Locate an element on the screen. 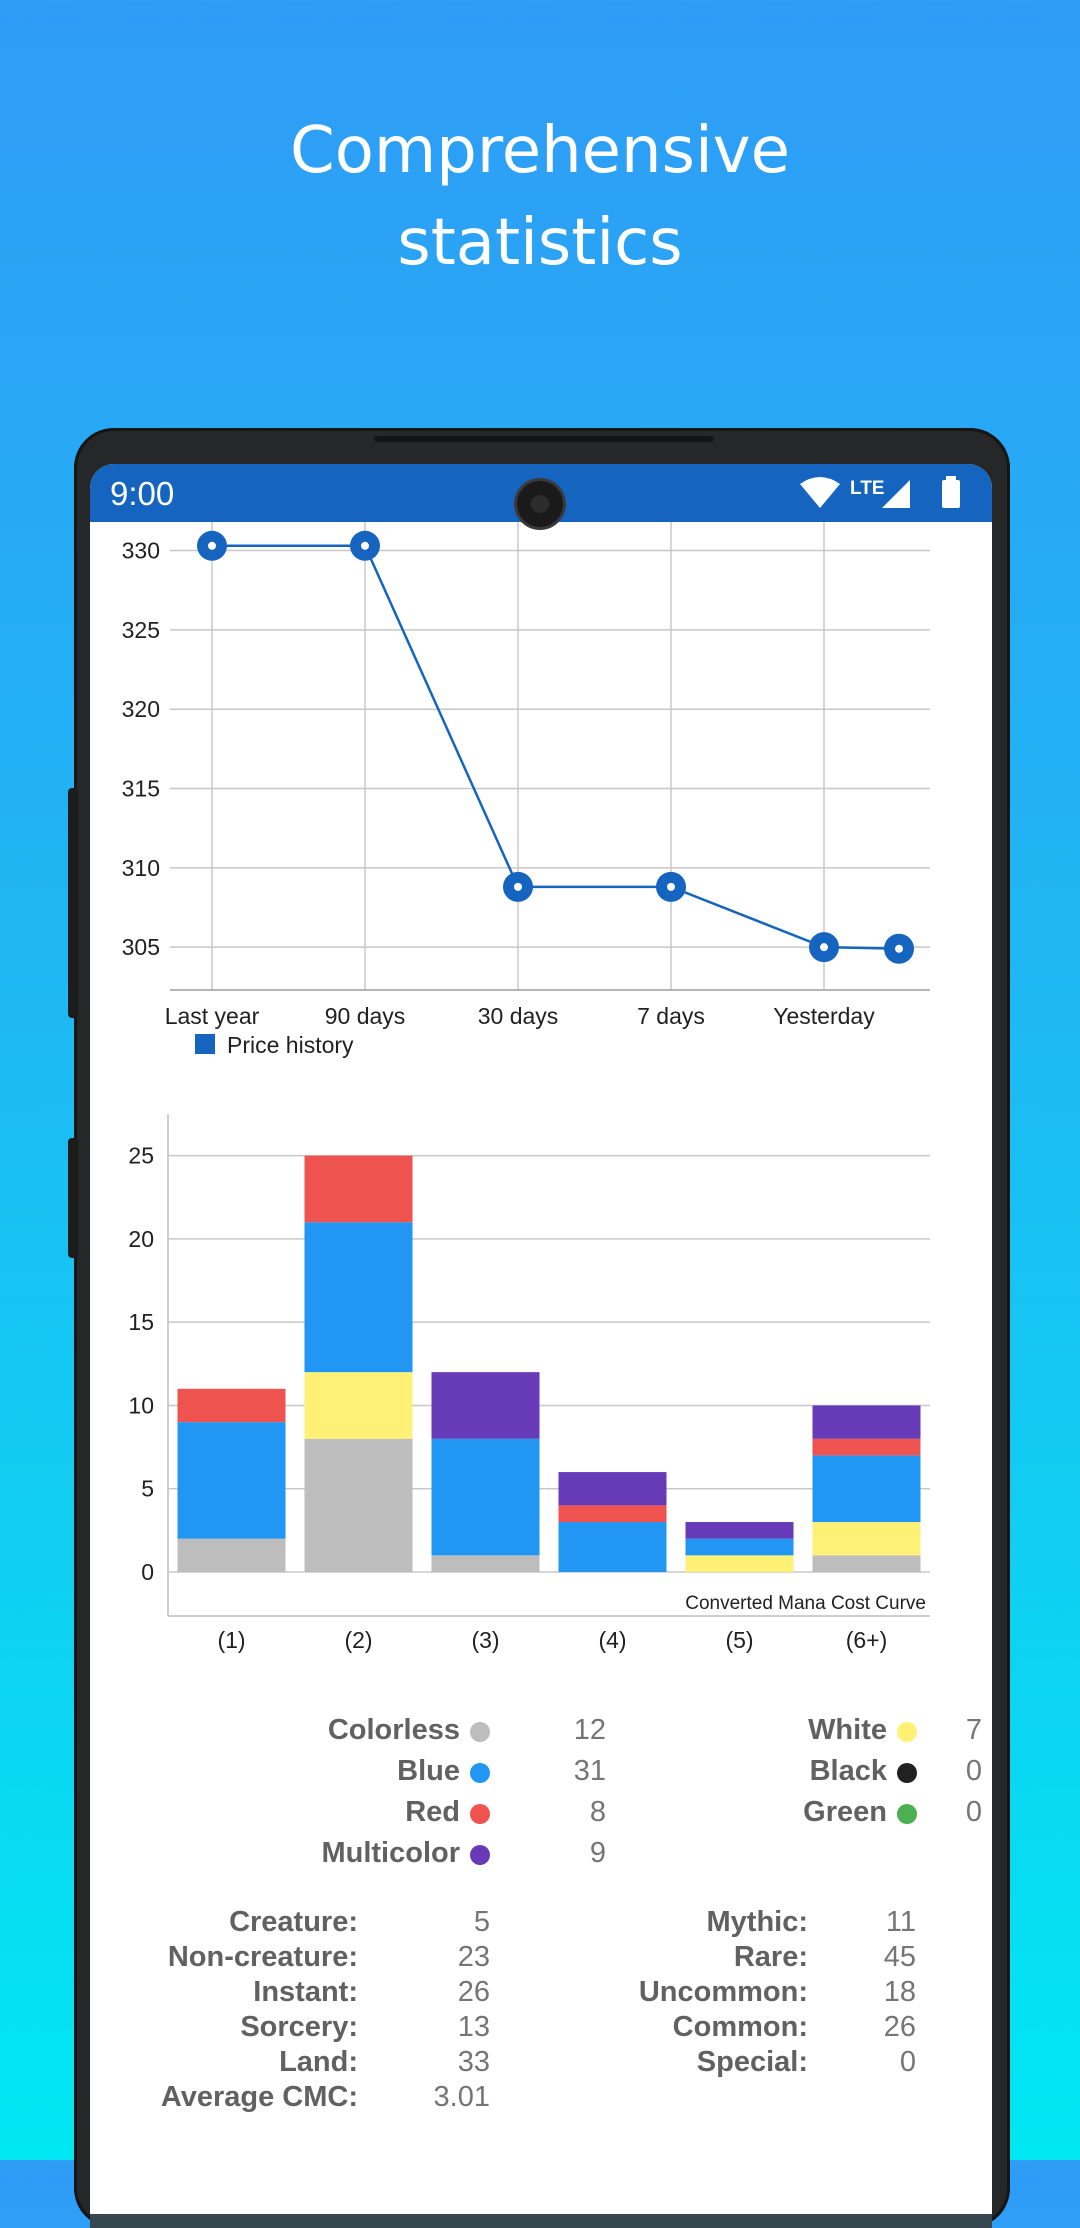  status-icons: LTE is located at coordinates (885, 496).